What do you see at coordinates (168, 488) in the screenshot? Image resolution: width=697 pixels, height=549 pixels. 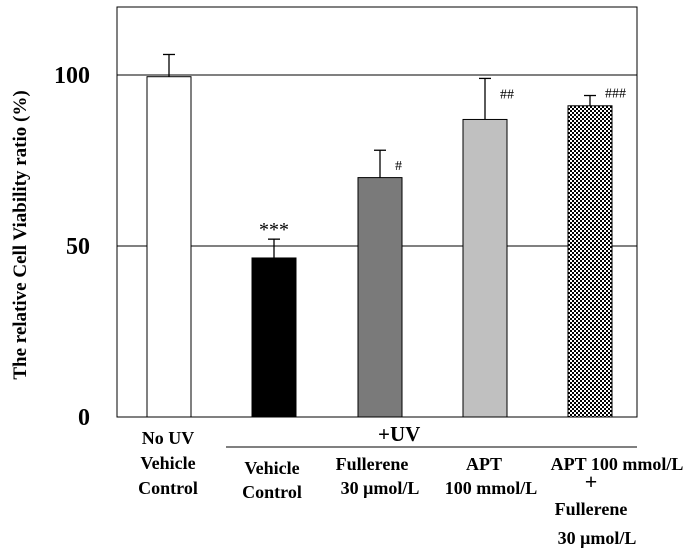 I see `category-label-0-line-2: Control` at bounding box center [168, 488].